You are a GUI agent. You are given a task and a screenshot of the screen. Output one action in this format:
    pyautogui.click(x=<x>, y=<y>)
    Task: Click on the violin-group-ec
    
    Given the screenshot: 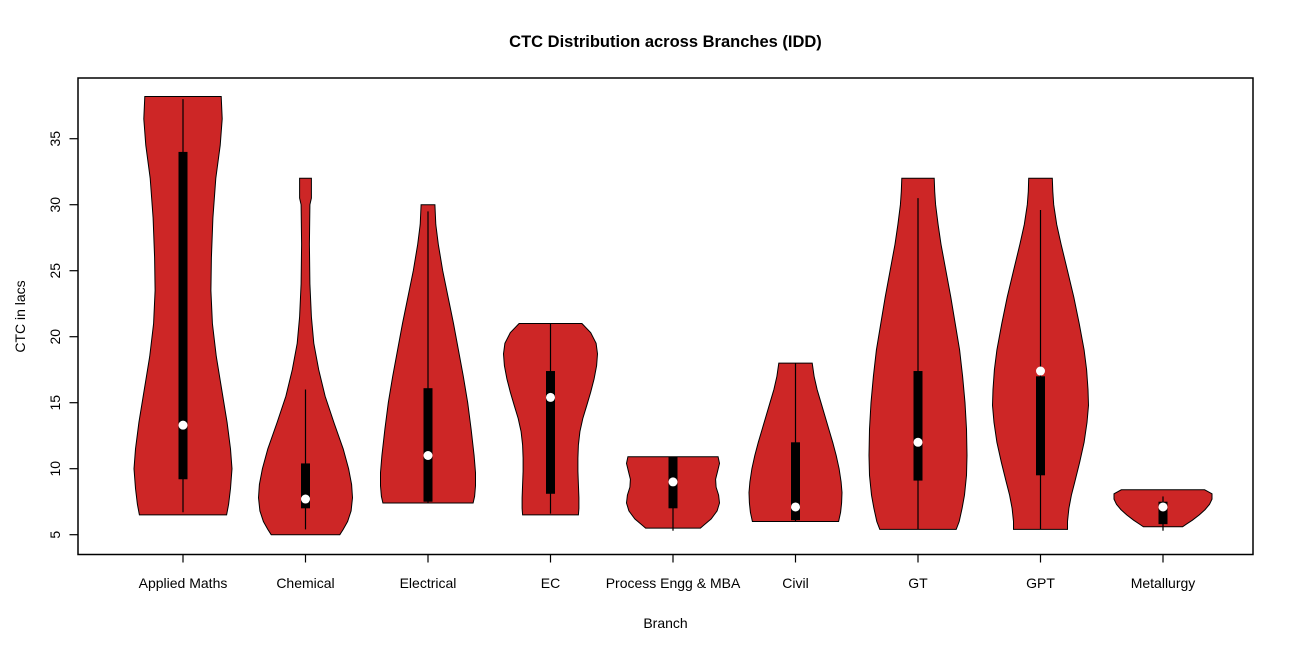 What is the action you would take?
    pyautogui.click(x=550, y=419)
    